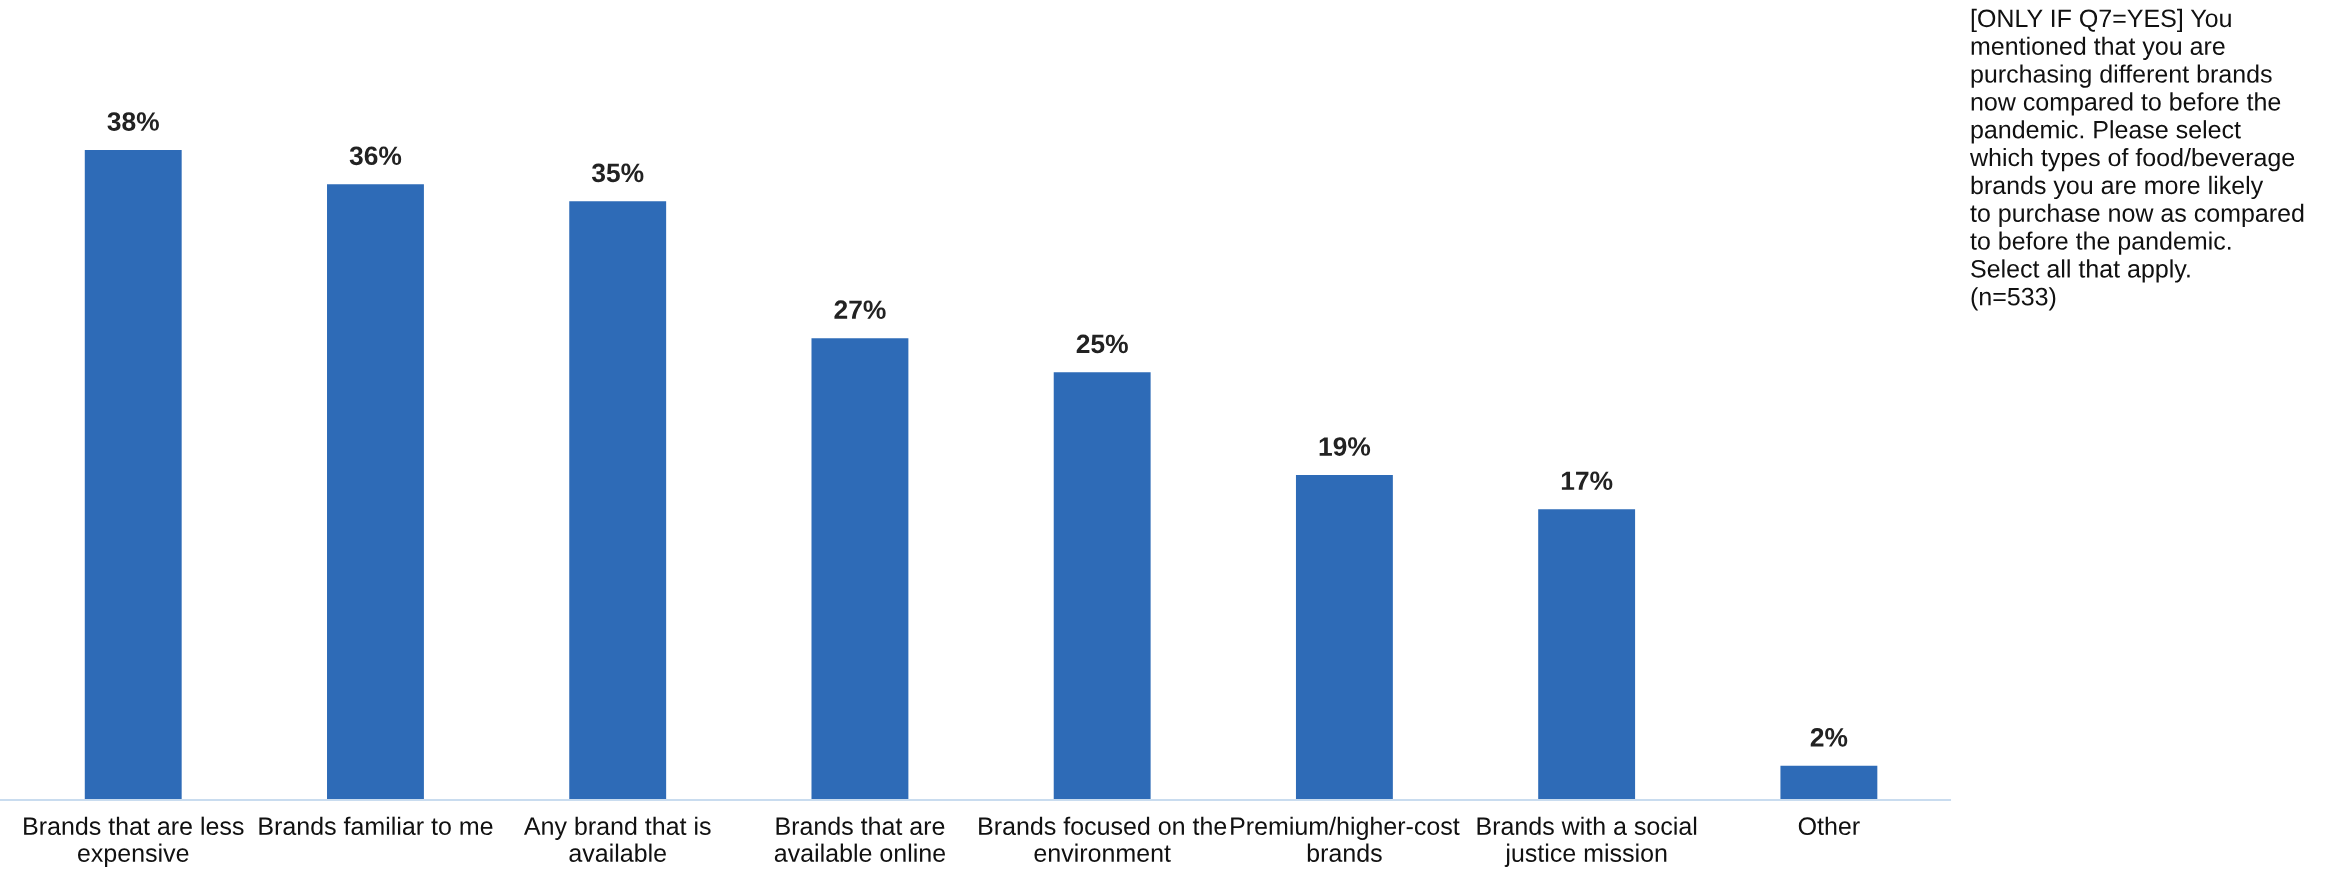  Describe the element at coordinates (1102, 344) in the screenshot. I see `data-label: 25%` at that location.